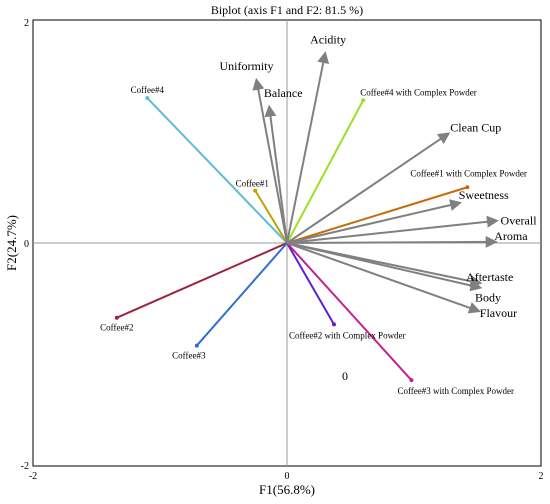 Image resolution: width=550 pixels, height=504 pixels. I want to click on y-axis-label: F2(24.7%), so click(11, 243).